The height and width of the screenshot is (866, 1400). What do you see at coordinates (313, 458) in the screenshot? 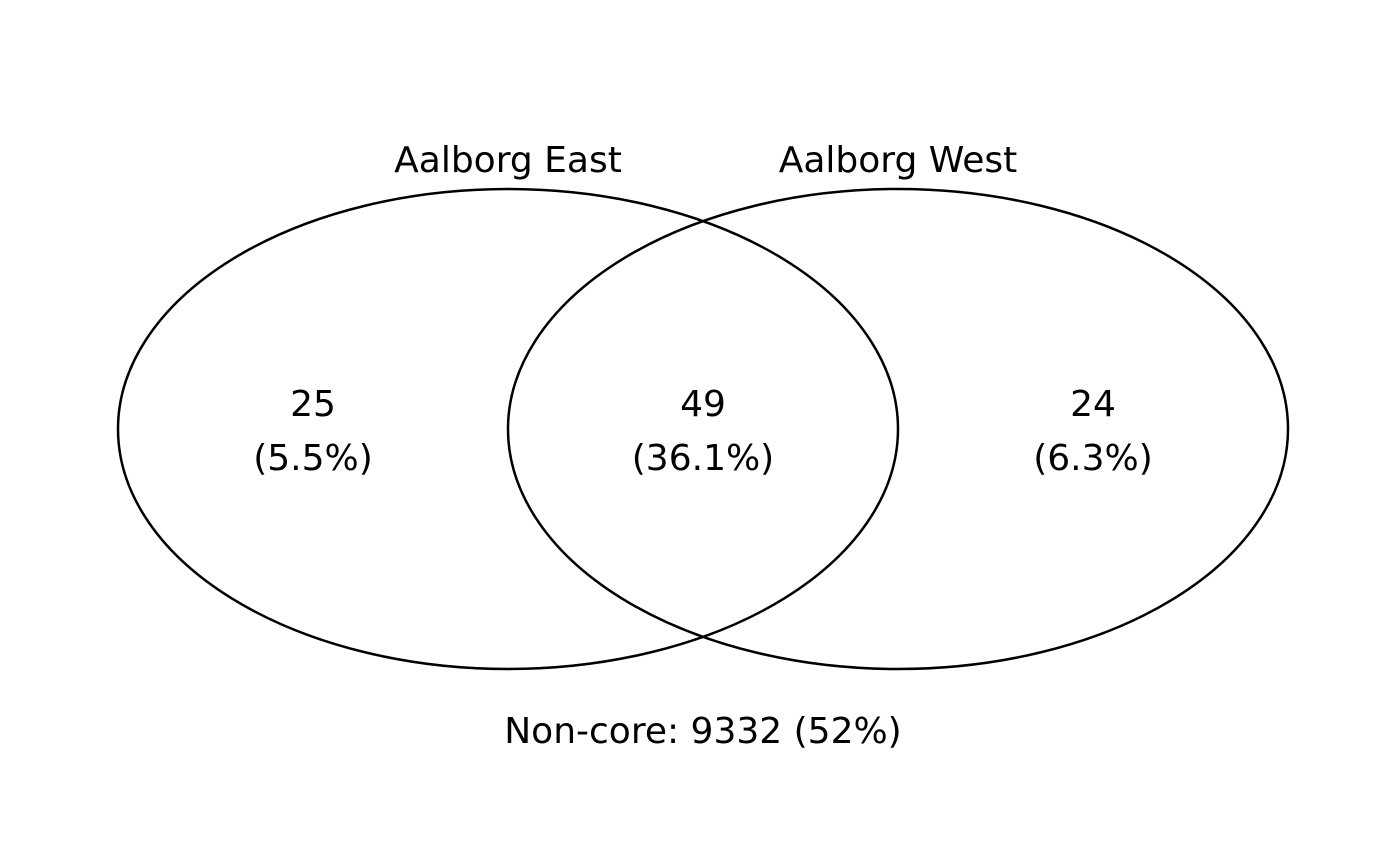
I see `region-east-only-percent: (5.5%)` at bounding box center [313, 458].